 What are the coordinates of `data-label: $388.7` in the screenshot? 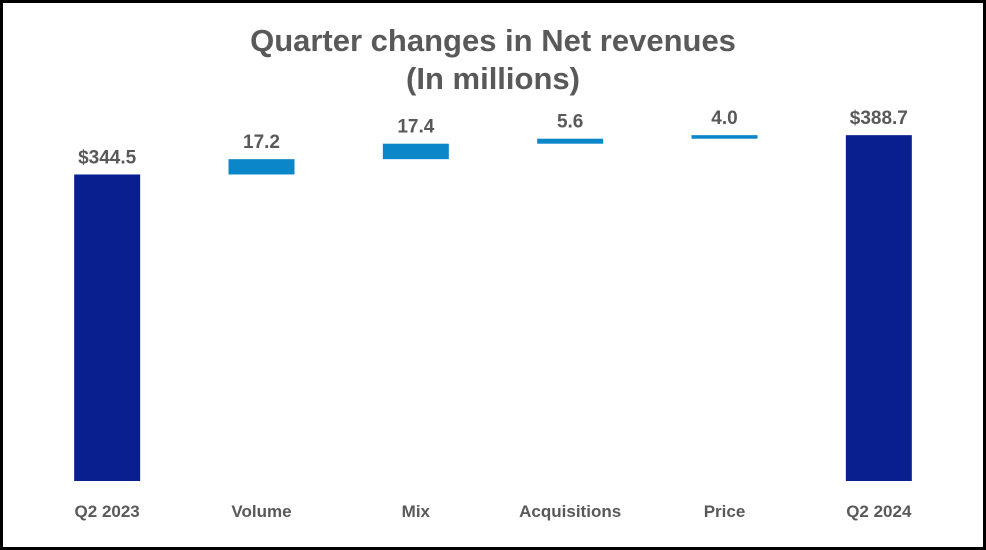 It's located at (879, 118).